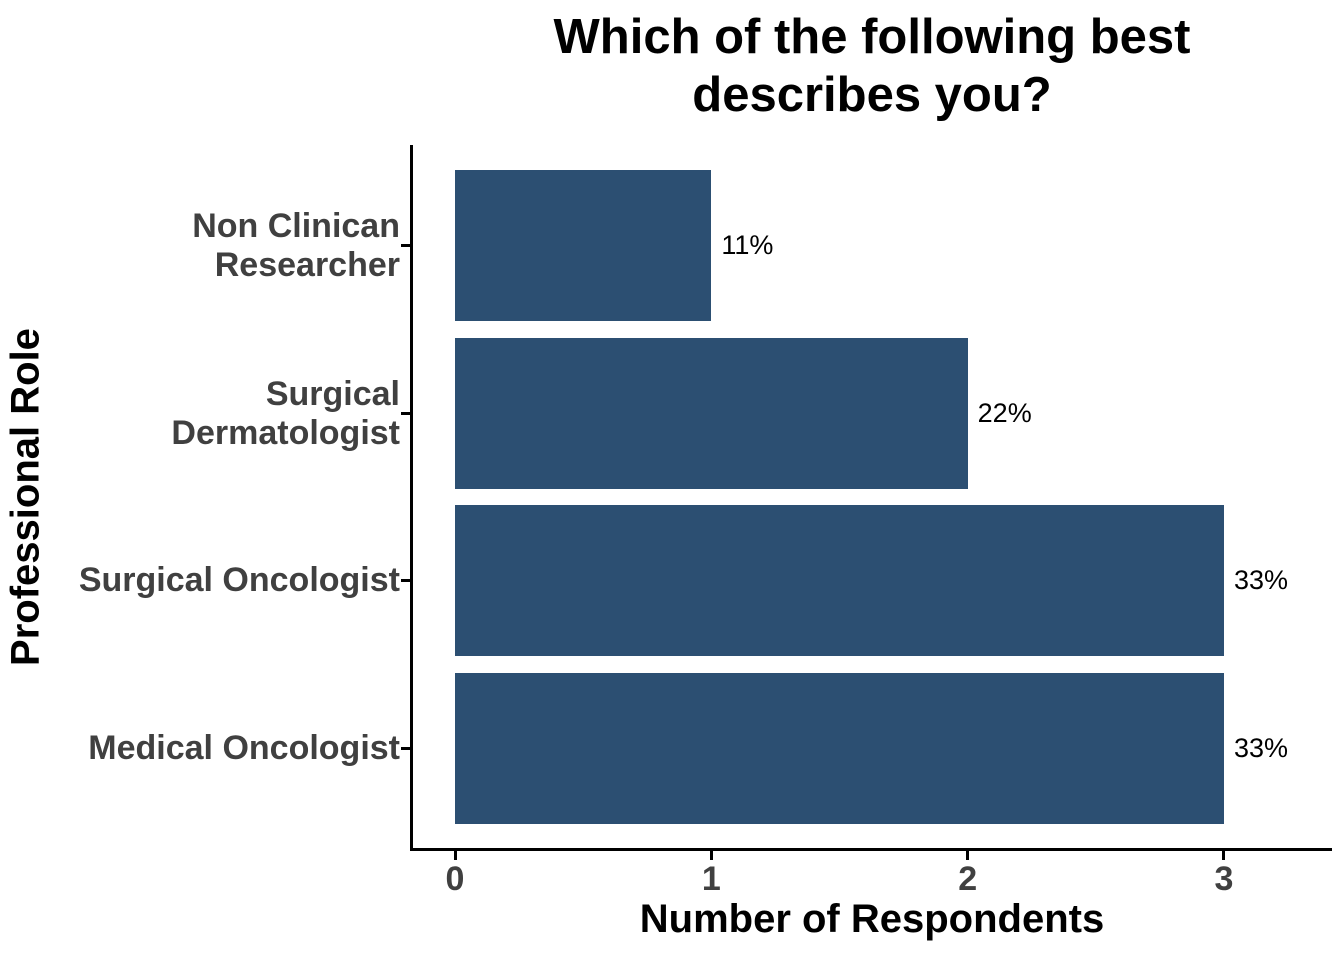 This screenshot has height=960, width=1344. What do you see at coordinates (872, 37) in the screenshot?
I see `chart-title-line1: Which of the following best` at bounding box center [872, 37].